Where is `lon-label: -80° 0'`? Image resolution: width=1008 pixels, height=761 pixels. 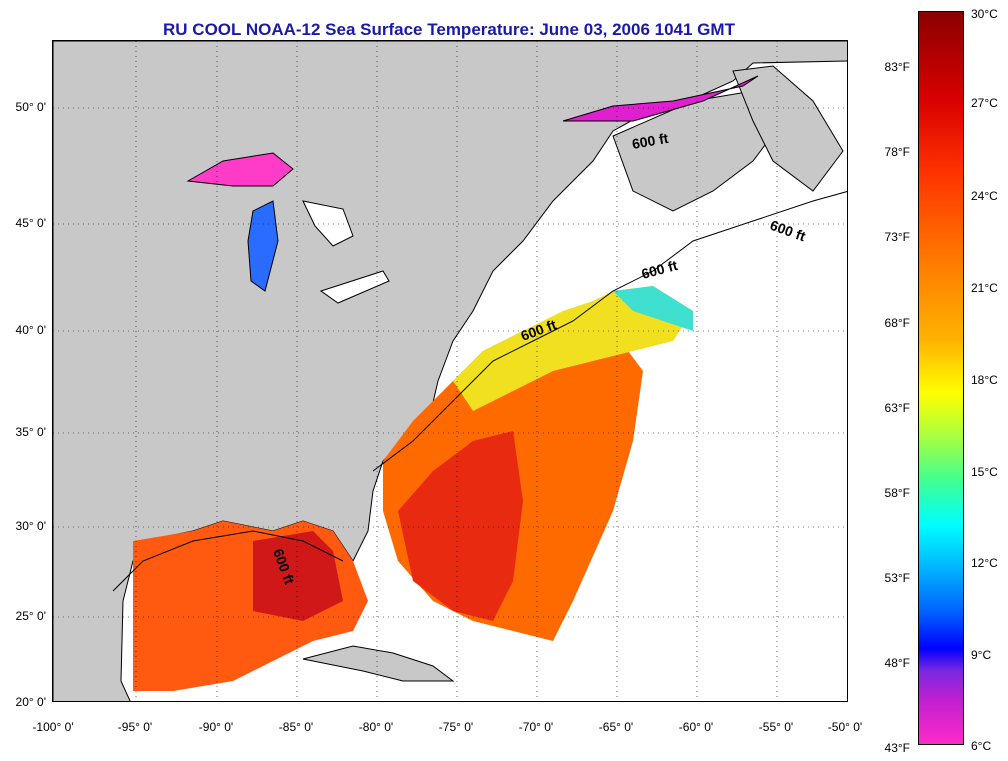 lon-label: -80° 0' is located at coordinates (376, 727).